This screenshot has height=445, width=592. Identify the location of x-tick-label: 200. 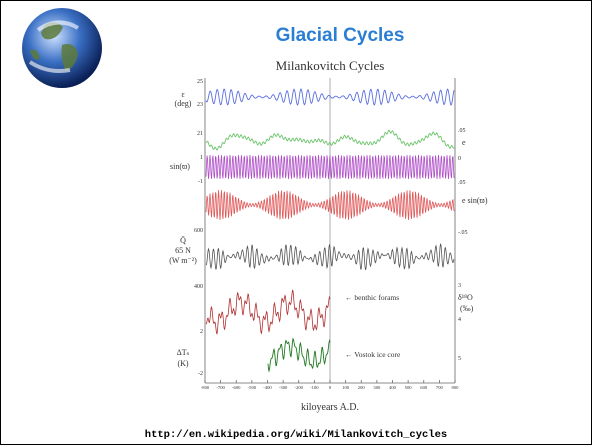
(362, 387).